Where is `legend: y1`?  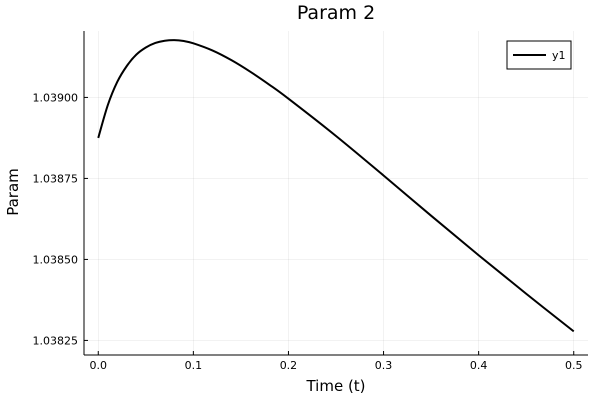
legend: y1 is located at coordinates (539, 55).